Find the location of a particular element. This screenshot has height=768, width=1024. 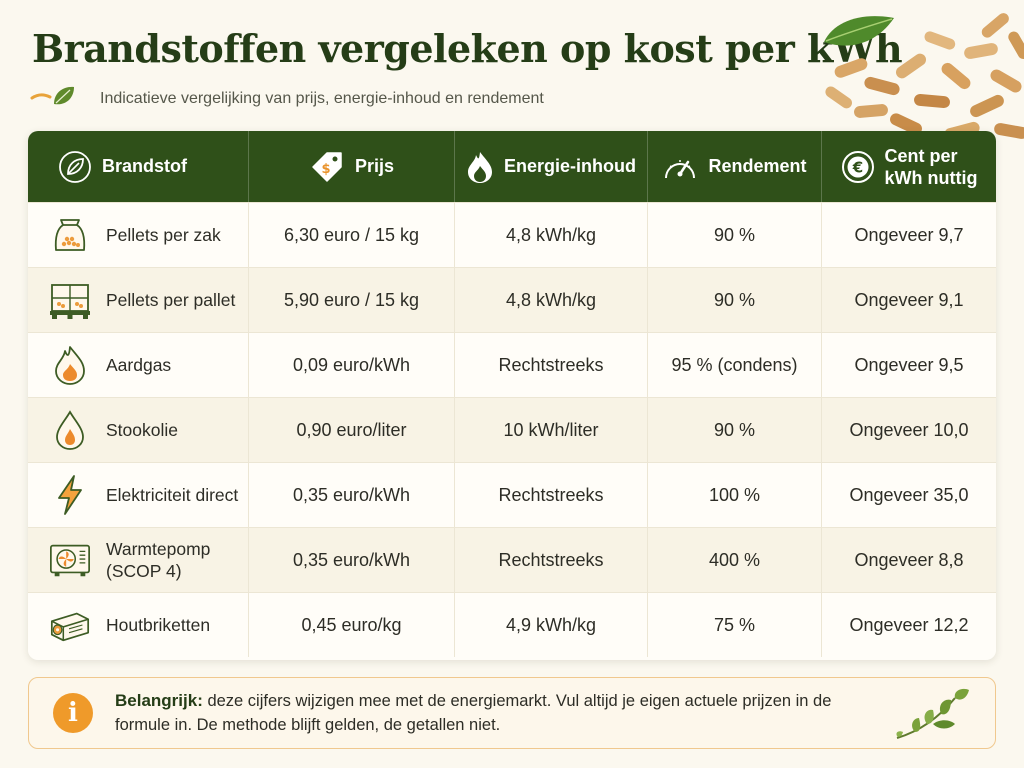

lightning-icon is located at coordinates (70, 495).